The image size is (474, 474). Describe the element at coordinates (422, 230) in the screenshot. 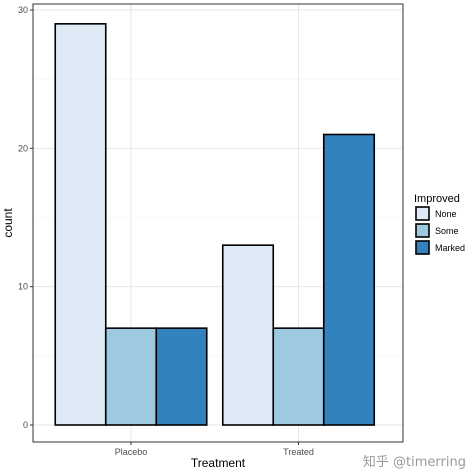

I see `legend-key-some` at that location.